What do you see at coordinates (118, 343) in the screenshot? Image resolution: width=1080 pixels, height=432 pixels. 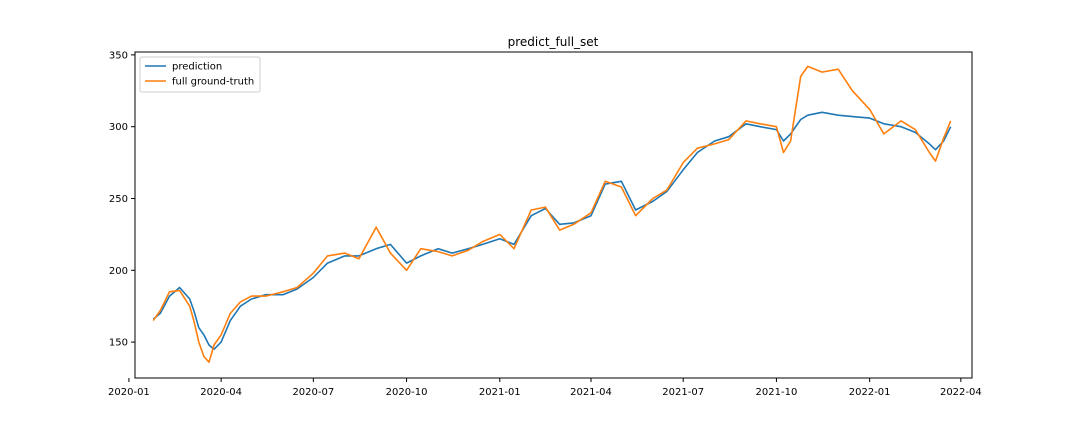 I see `y-tick-label: 150` at bounding box center [118, 343].